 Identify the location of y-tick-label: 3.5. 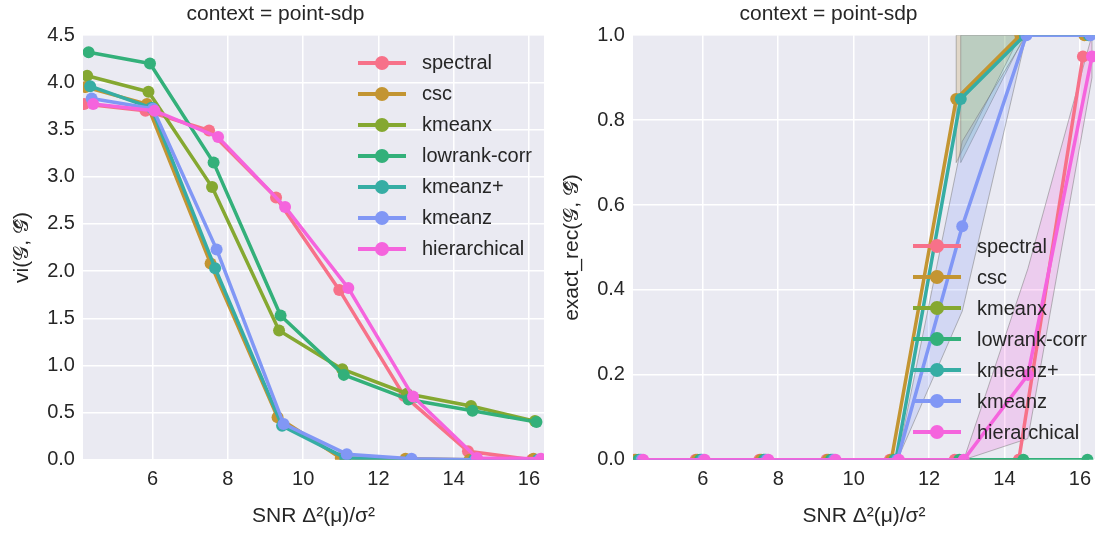
(61, 128).